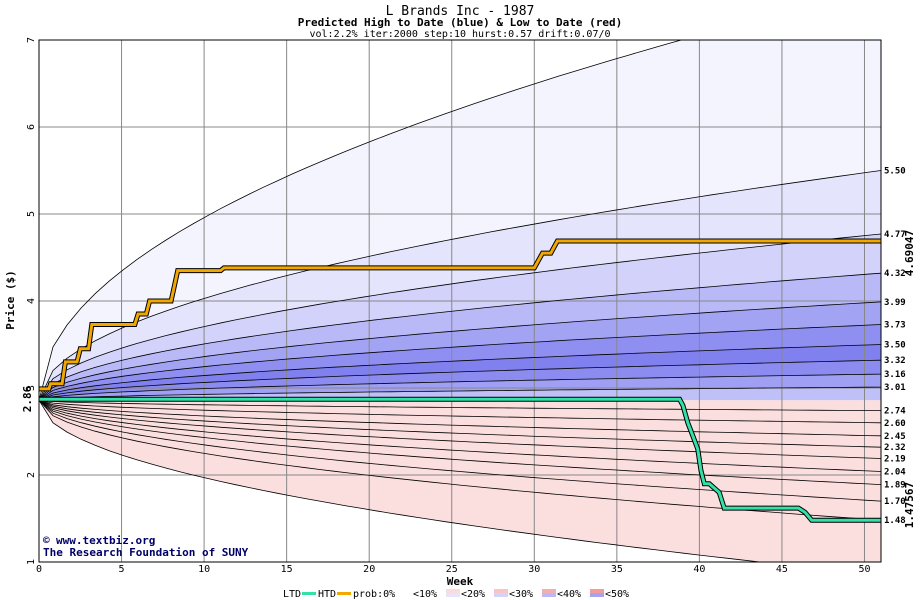  I want to click on x-tick-label-10: 50, so click(864, 569).